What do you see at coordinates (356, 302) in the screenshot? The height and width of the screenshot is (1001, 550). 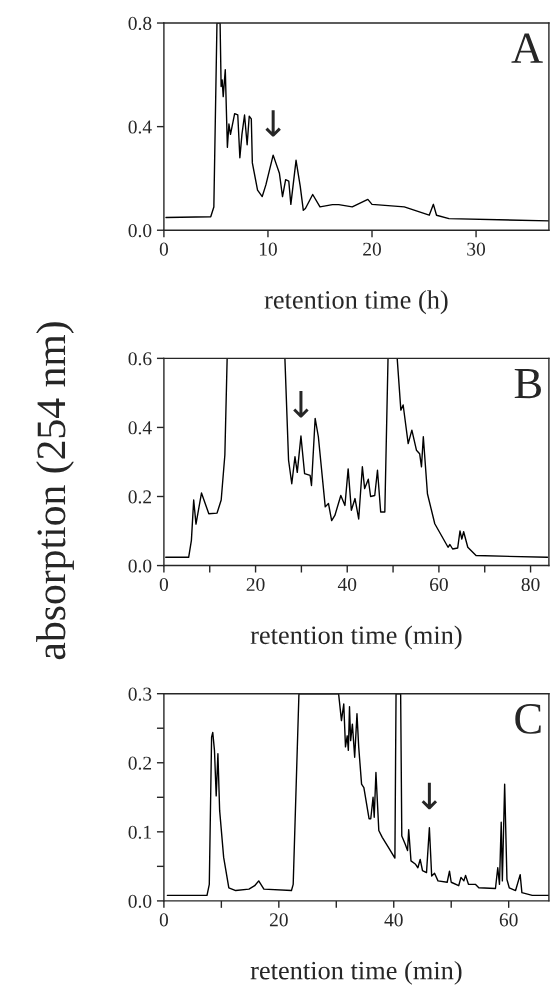 I see `x-axis-title: retention time (h)` at bounding box center [356, 302].